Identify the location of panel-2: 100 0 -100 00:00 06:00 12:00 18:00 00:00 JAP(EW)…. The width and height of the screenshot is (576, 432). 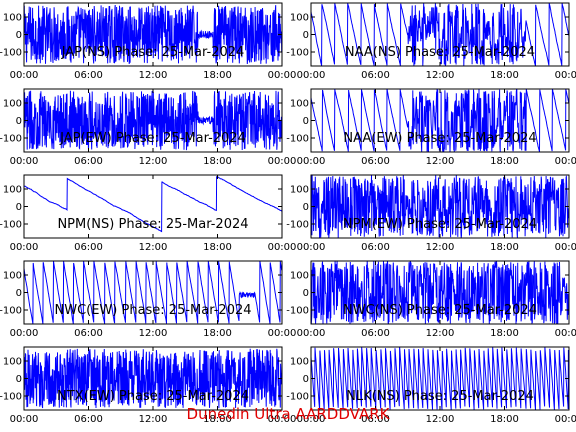
(148, 127).